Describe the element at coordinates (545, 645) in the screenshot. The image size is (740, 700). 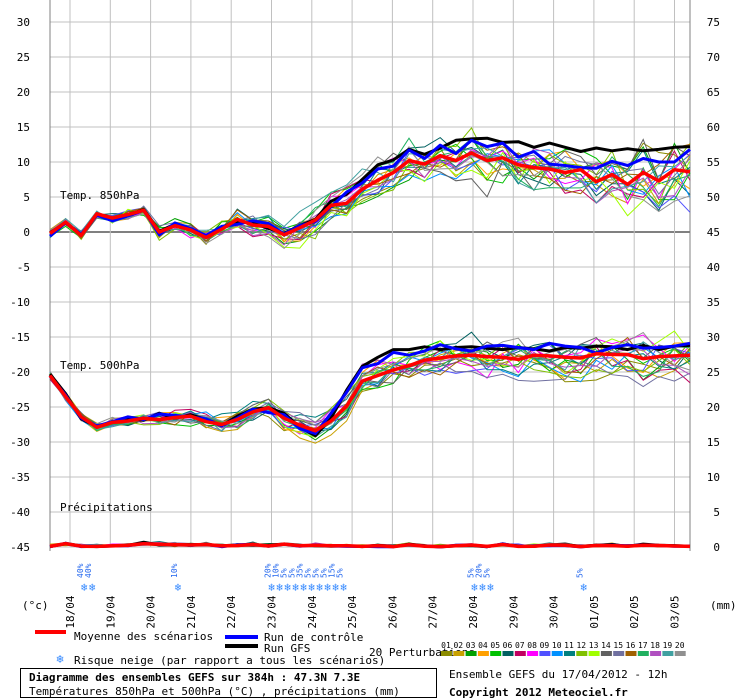
I see `perturbation-id: 09` at that location.